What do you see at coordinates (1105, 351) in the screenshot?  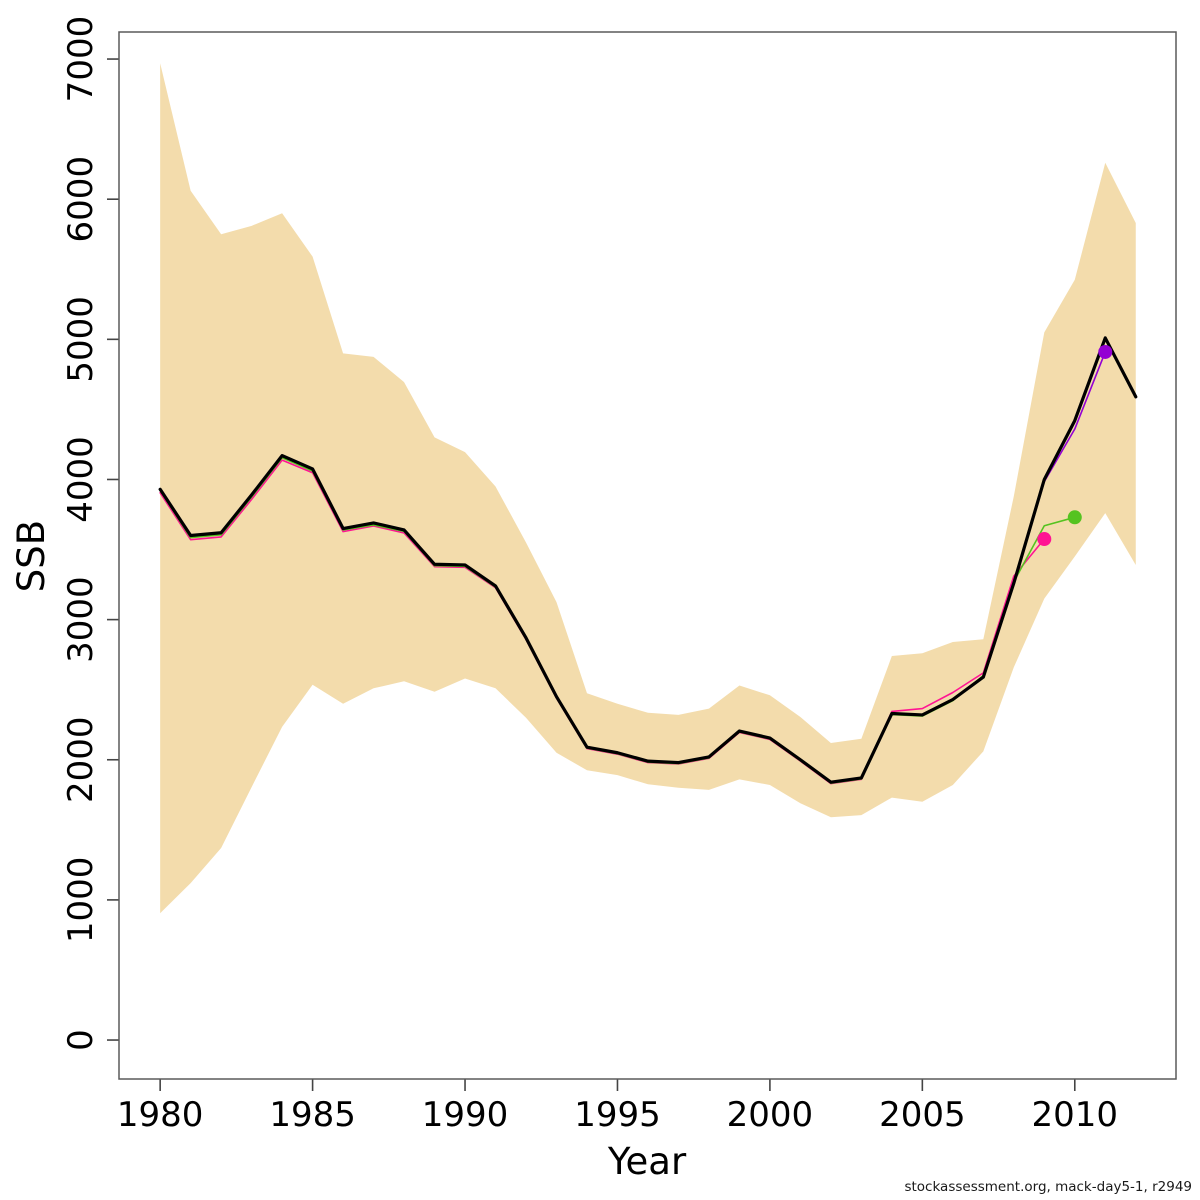 I see `endpoint-dot-retro-run-2011` at bounding box center [1105, 351].